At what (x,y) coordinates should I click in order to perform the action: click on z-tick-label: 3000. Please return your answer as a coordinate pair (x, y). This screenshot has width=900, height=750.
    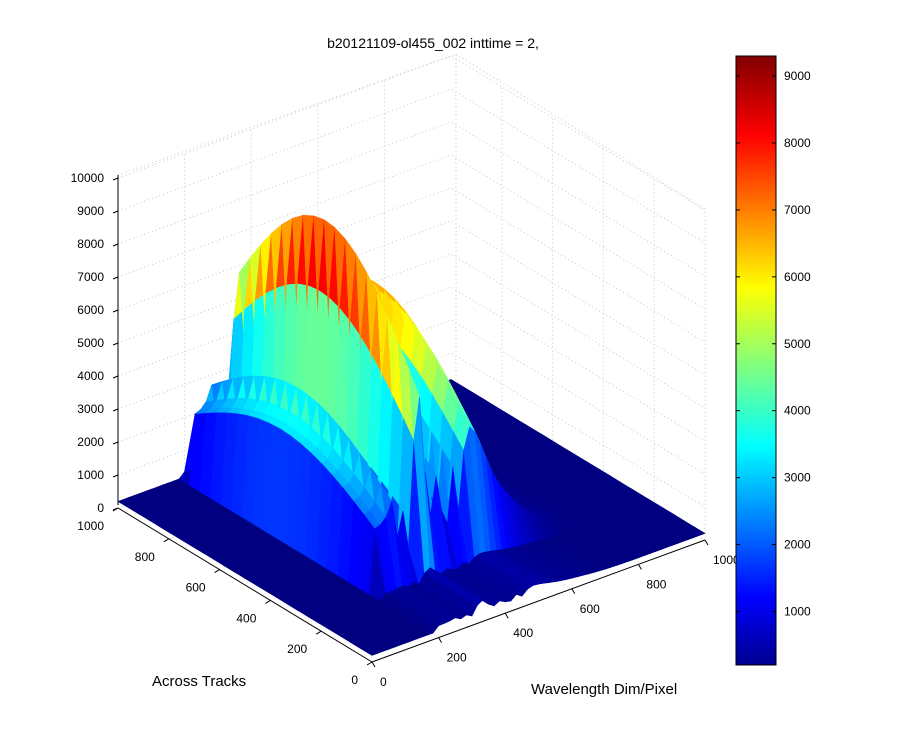
    Looking at the image, I should click on (90, 409).